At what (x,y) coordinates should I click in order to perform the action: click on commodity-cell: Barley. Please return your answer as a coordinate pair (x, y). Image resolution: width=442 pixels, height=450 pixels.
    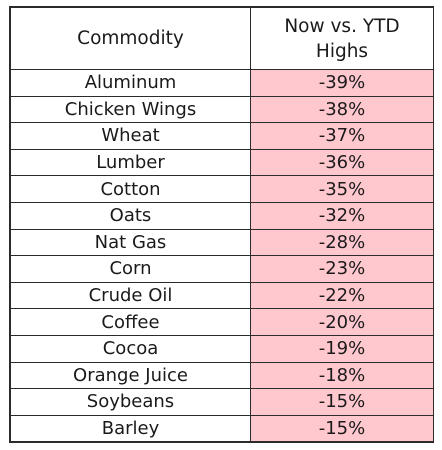
    Looking at the image, I should click on (130, 428).